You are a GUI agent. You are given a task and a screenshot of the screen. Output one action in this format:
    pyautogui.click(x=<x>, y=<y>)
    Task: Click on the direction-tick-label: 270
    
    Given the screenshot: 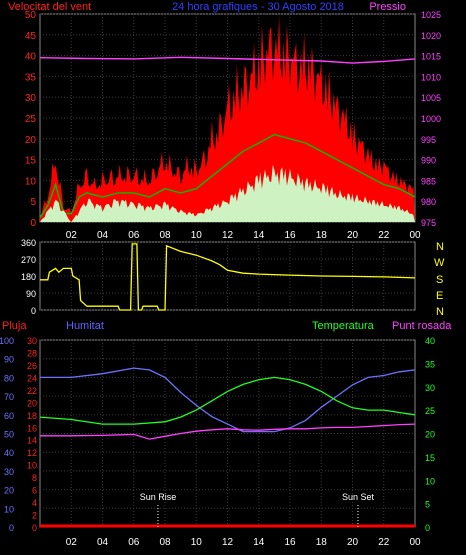 What is the action you would take?
    pyautogui.click(x=28, y=260)
    